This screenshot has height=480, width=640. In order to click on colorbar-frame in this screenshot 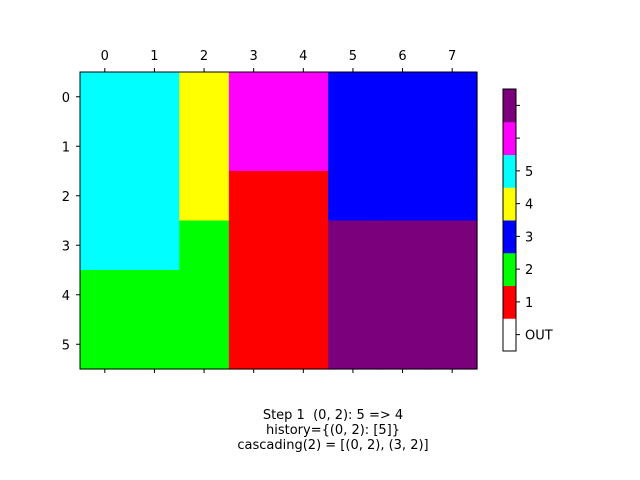, I will do `click(509, 220)`.